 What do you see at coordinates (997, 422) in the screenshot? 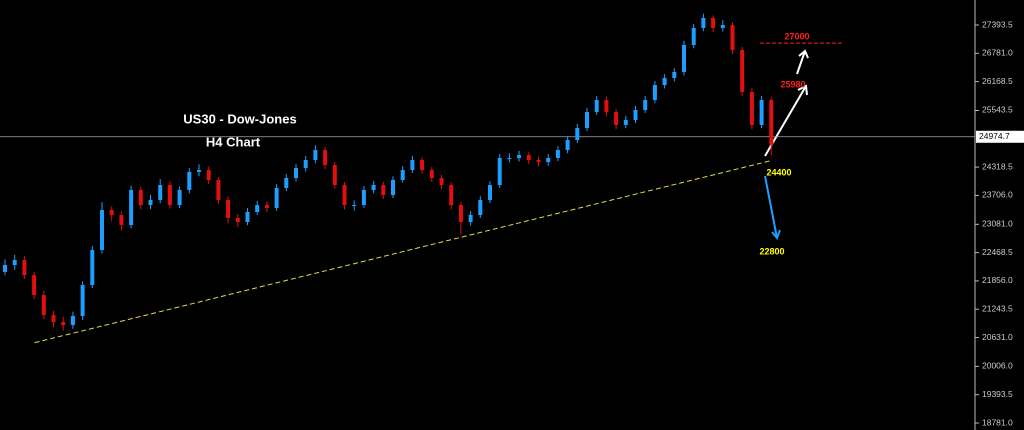
I see `y-tick-label: 18781.0` at bounding box center [997, 422].